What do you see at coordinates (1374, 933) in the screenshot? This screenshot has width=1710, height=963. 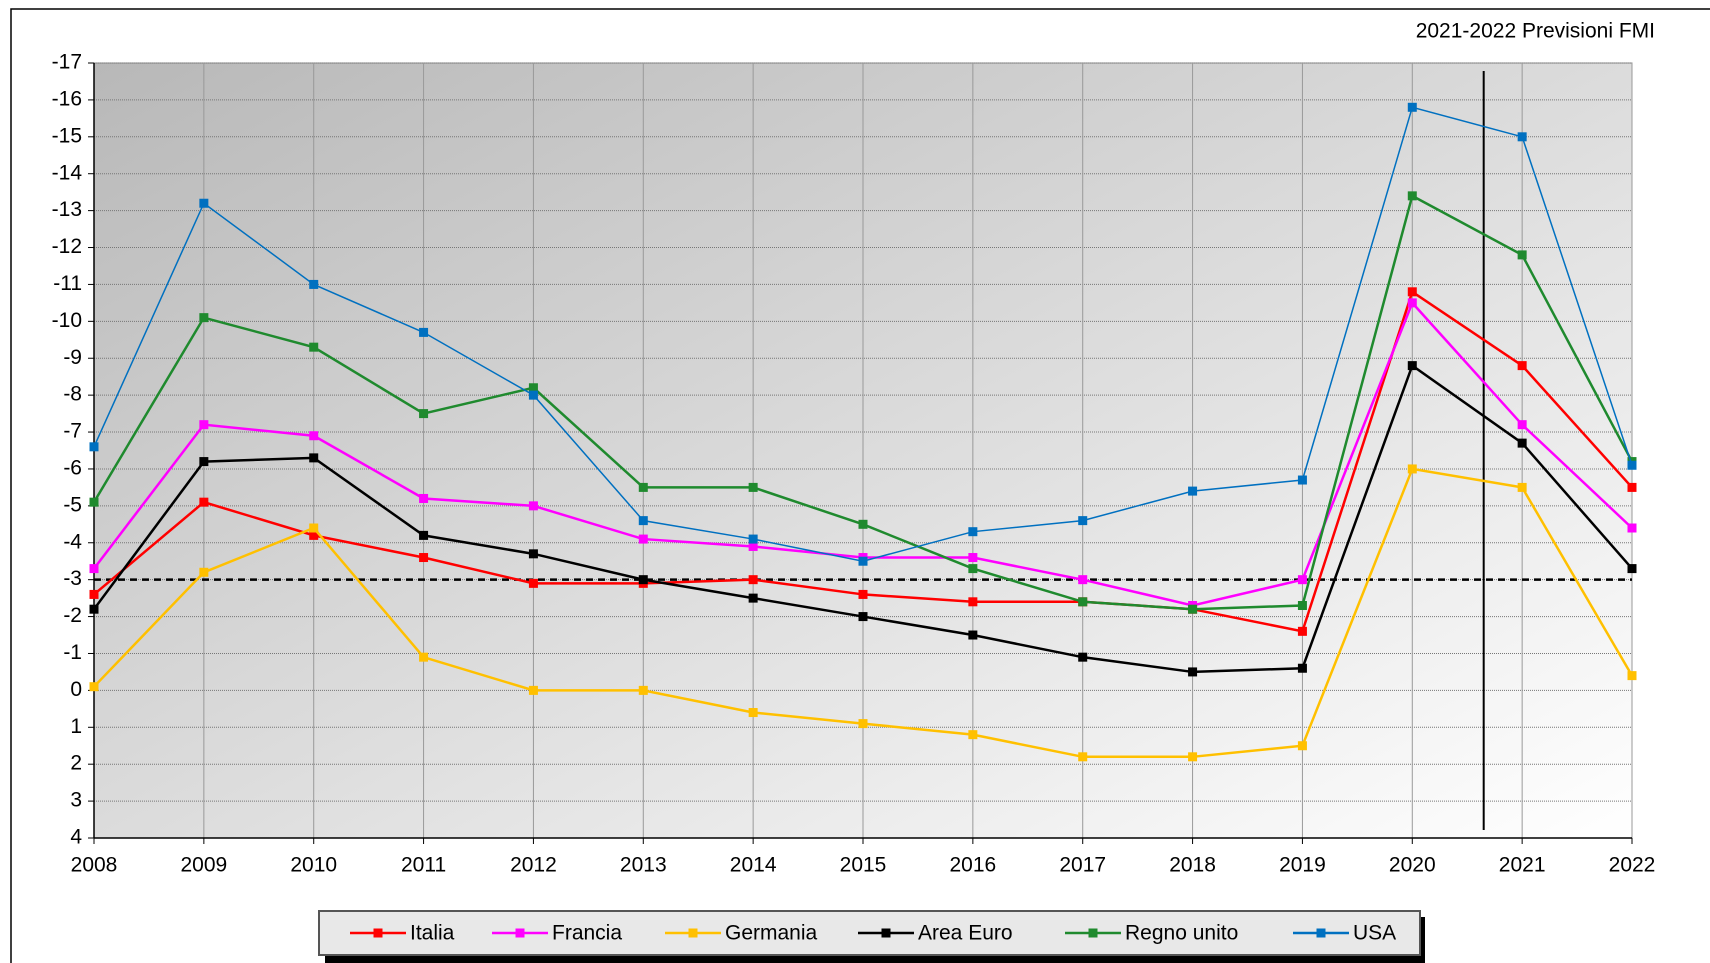 I see `legend-label: USA` at bounding box center [1374, 933].